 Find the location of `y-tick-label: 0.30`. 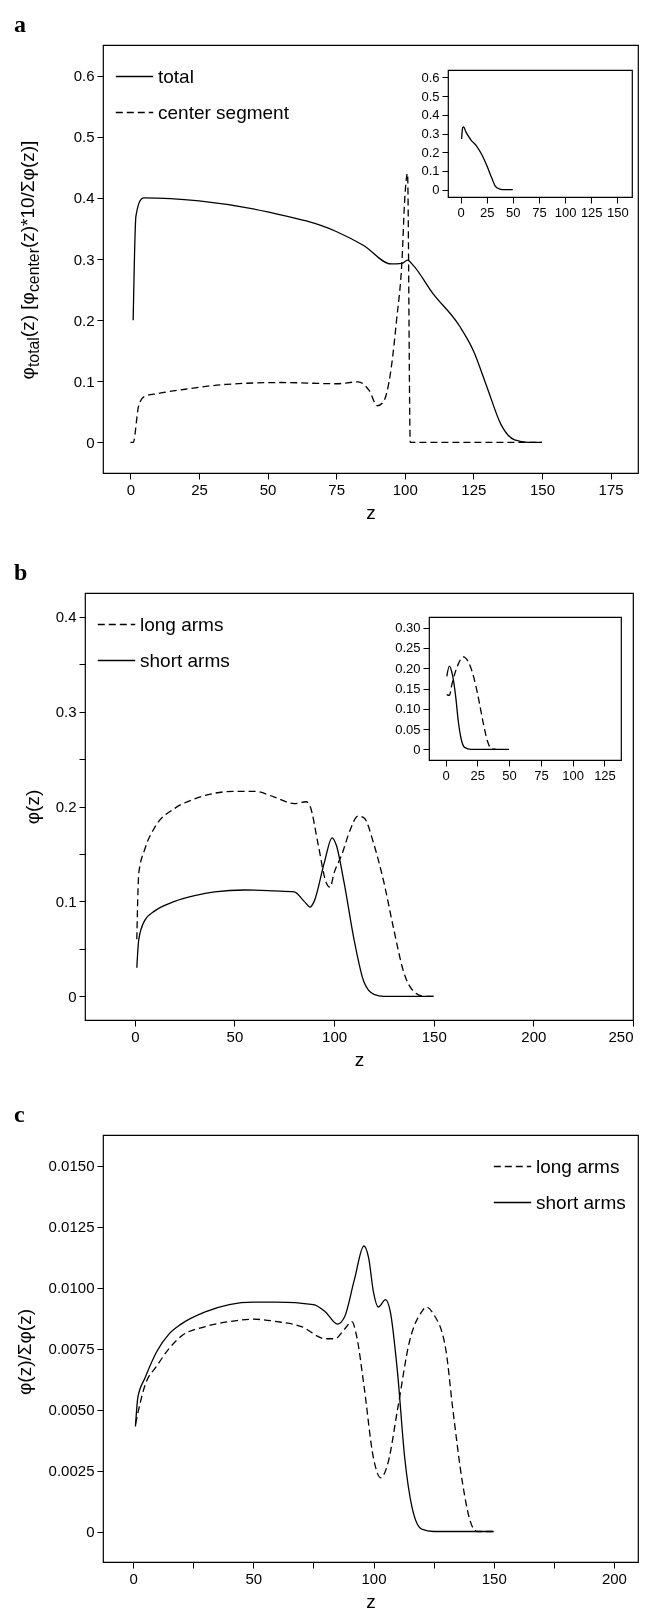

y-tick-label: 0.30 is located at coordinates (408, 628).